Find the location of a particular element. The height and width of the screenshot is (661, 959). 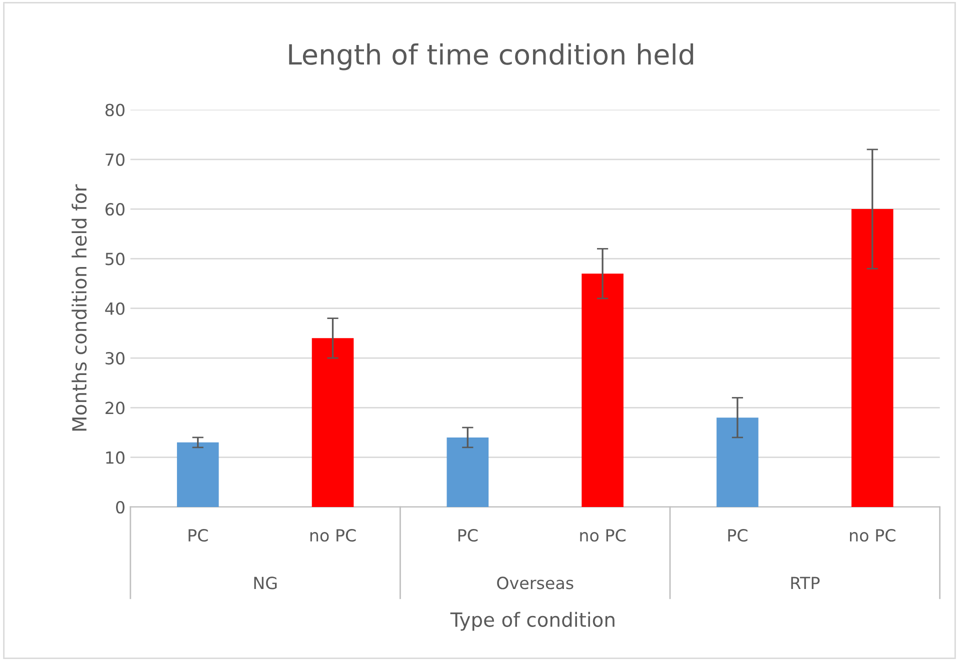

y-tick-label: 80 is located at coordinates (114, 110).